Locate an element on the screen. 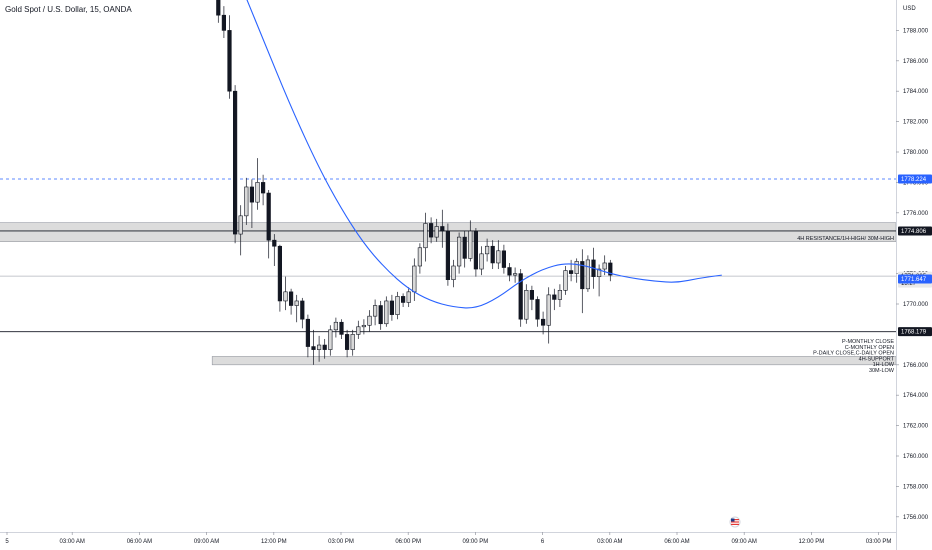  support-label: C-MONTHLY OPEN is located at coordinates (869, 348).